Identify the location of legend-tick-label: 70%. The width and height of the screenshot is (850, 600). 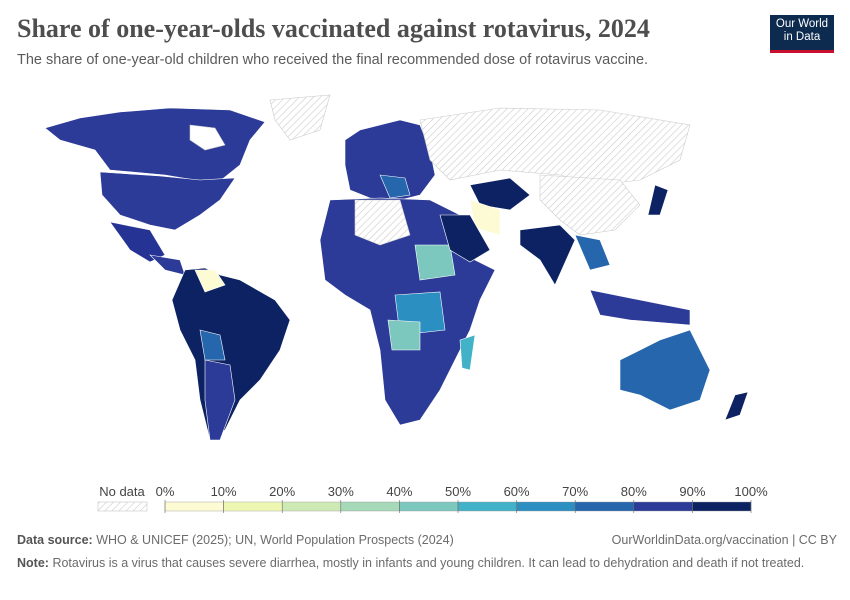
(575, 491).